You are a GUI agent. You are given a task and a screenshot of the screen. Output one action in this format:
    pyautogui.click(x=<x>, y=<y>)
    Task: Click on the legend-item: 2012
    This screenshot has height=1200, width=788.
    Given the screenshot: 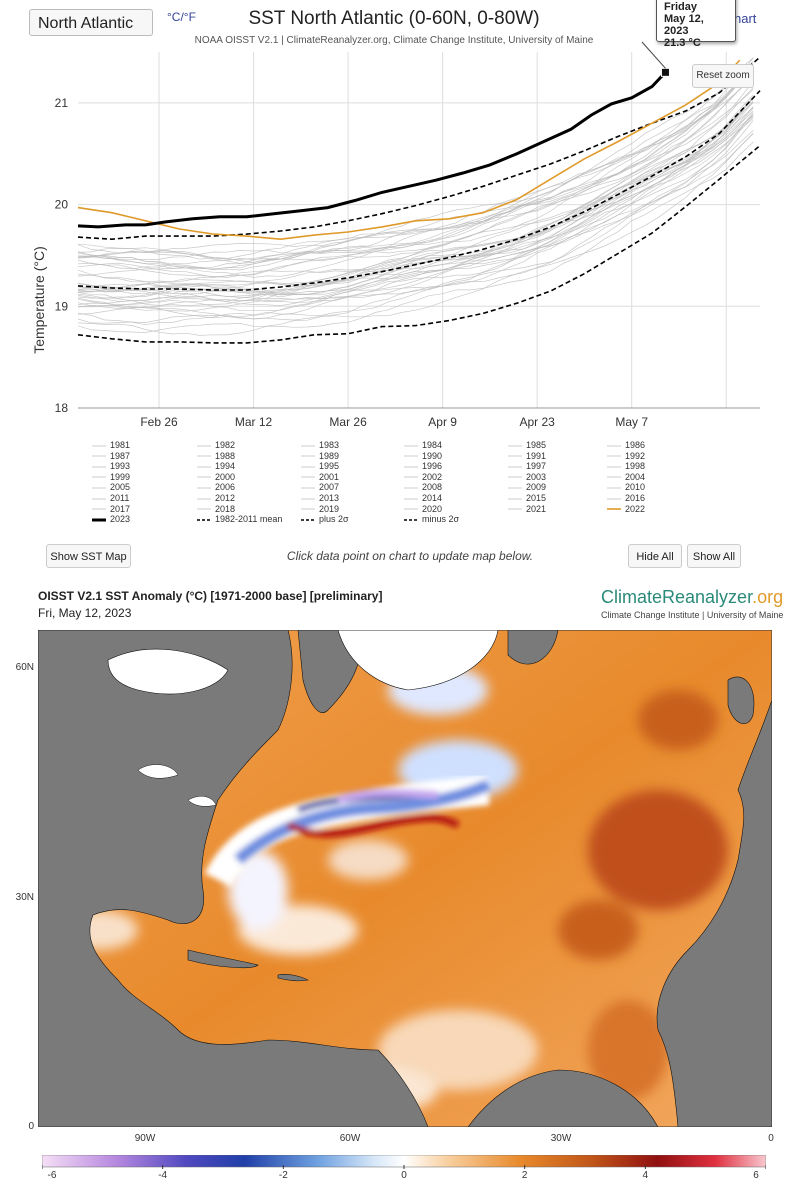 What is the action you would take?
    pyautogui.click(x=216, y=498)
    